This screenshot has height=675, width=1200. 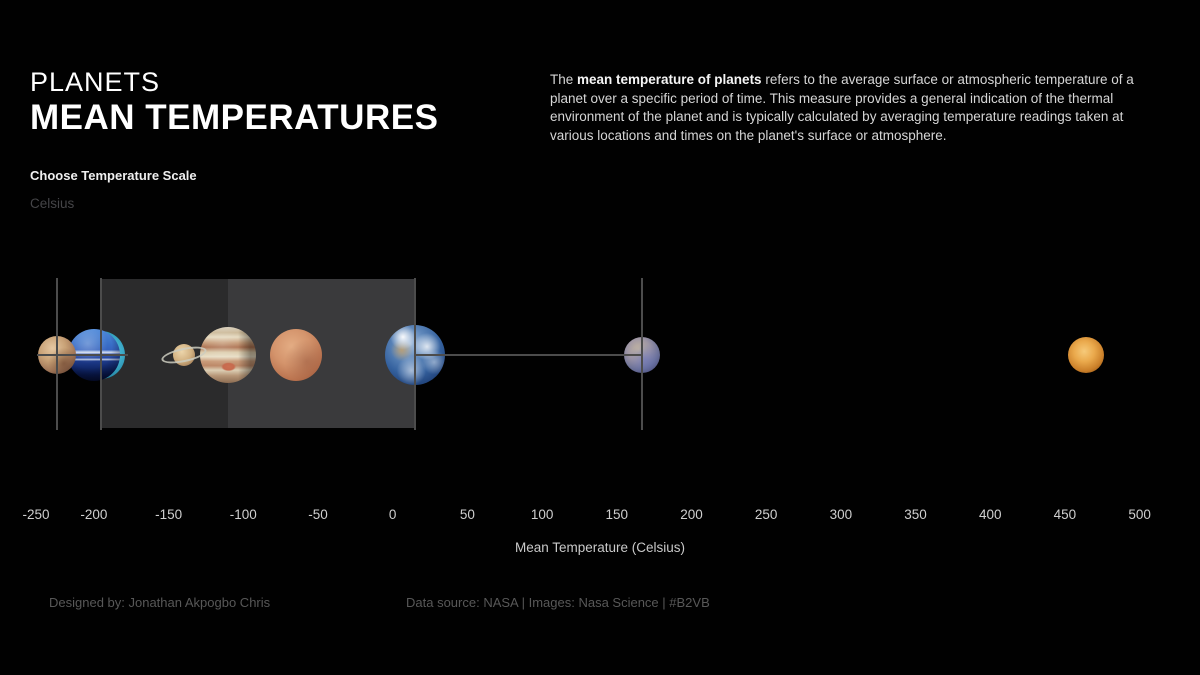 I want to click on highlight-band, so click(x=322, y=353).